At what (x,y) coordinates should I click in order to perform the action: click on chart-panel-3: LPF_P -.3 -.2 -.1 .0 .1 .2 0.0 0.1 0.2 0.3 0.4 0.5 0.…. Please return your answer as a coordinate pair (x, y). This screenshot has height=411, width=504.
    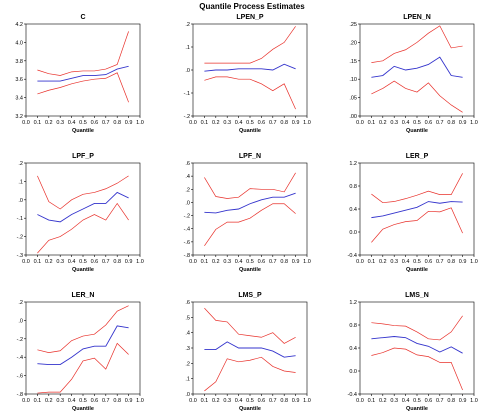
    Looking at the image, I should click on (80, 213).